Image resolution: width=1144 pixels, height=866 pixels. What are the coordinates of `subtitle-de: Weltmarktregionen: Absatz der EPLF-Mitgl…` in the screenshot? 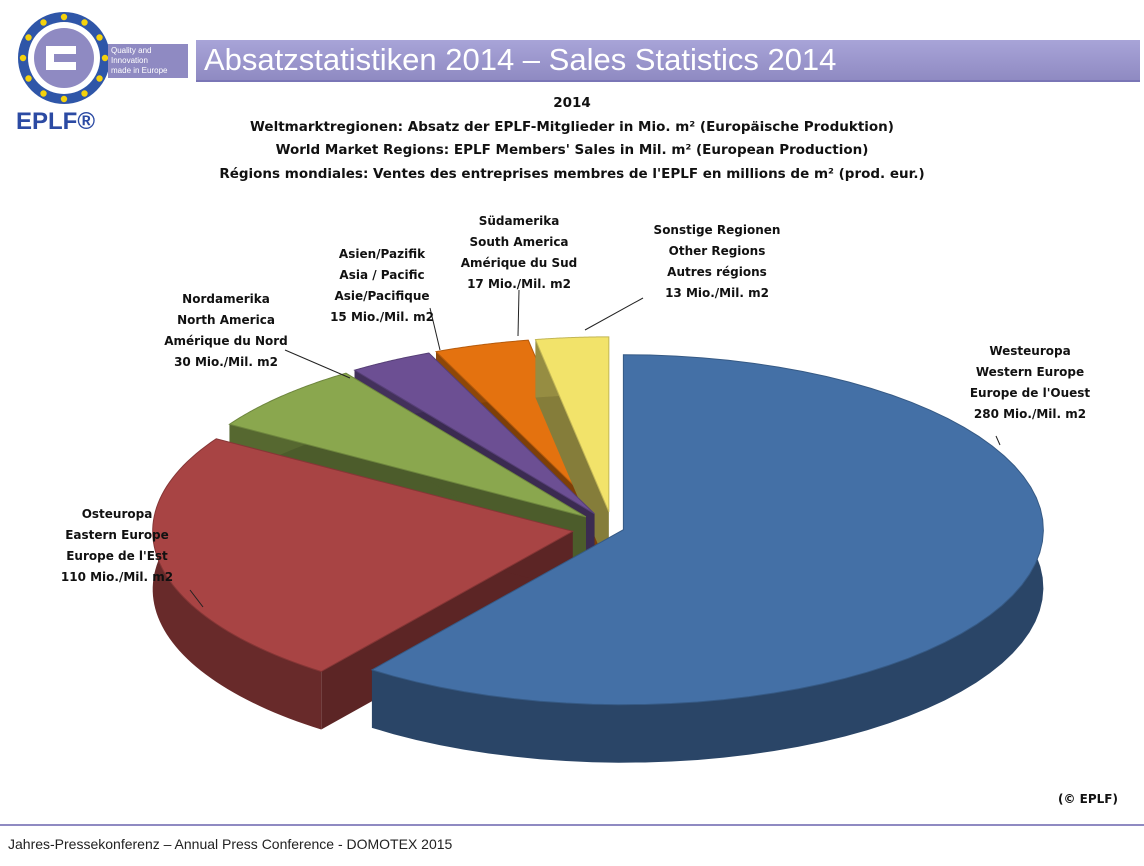 It's located at (572, 126).